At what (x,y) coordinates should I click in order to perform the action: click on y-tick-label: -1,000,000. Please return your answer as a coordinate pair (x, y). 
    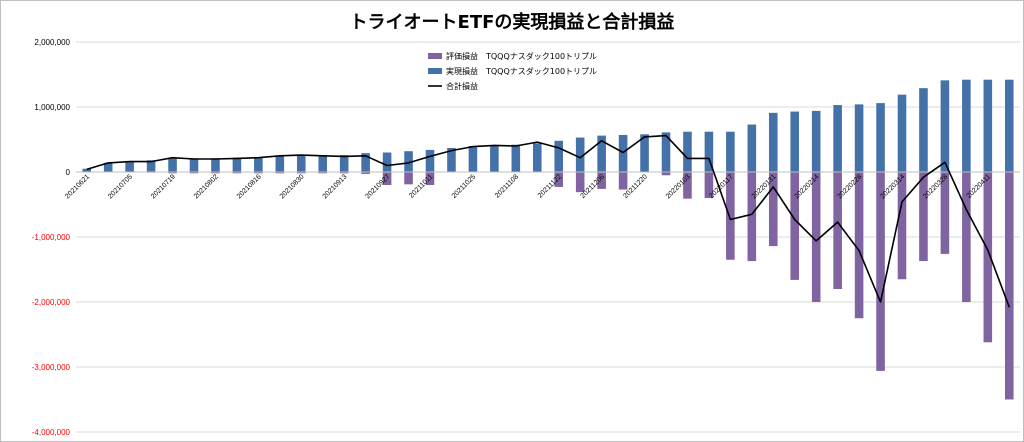
    Looking at the image, I should click on (51, 237).